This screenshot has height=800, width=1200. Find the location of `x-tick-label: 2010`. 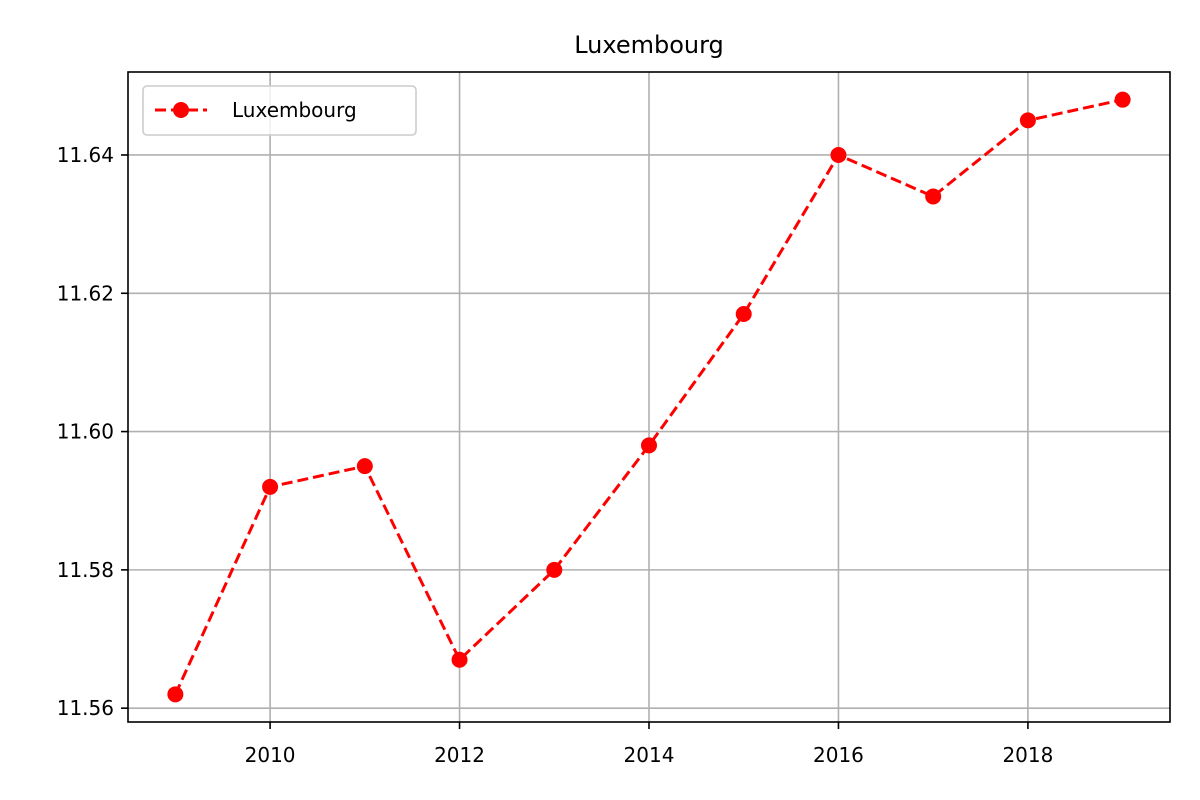

x-tick-label: 2010 is located at coordinates (270, 755).